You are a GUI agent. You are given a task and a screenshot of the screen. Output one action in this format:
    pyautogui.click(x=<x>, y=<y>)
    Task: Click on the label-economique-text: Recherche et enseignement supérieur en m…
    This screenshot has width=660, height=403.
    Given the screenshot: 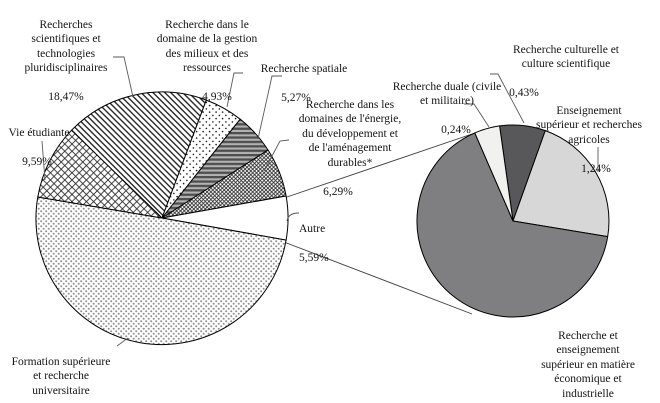 What is the action you would take?
    pyautogui.click(x=588, y=364)
    